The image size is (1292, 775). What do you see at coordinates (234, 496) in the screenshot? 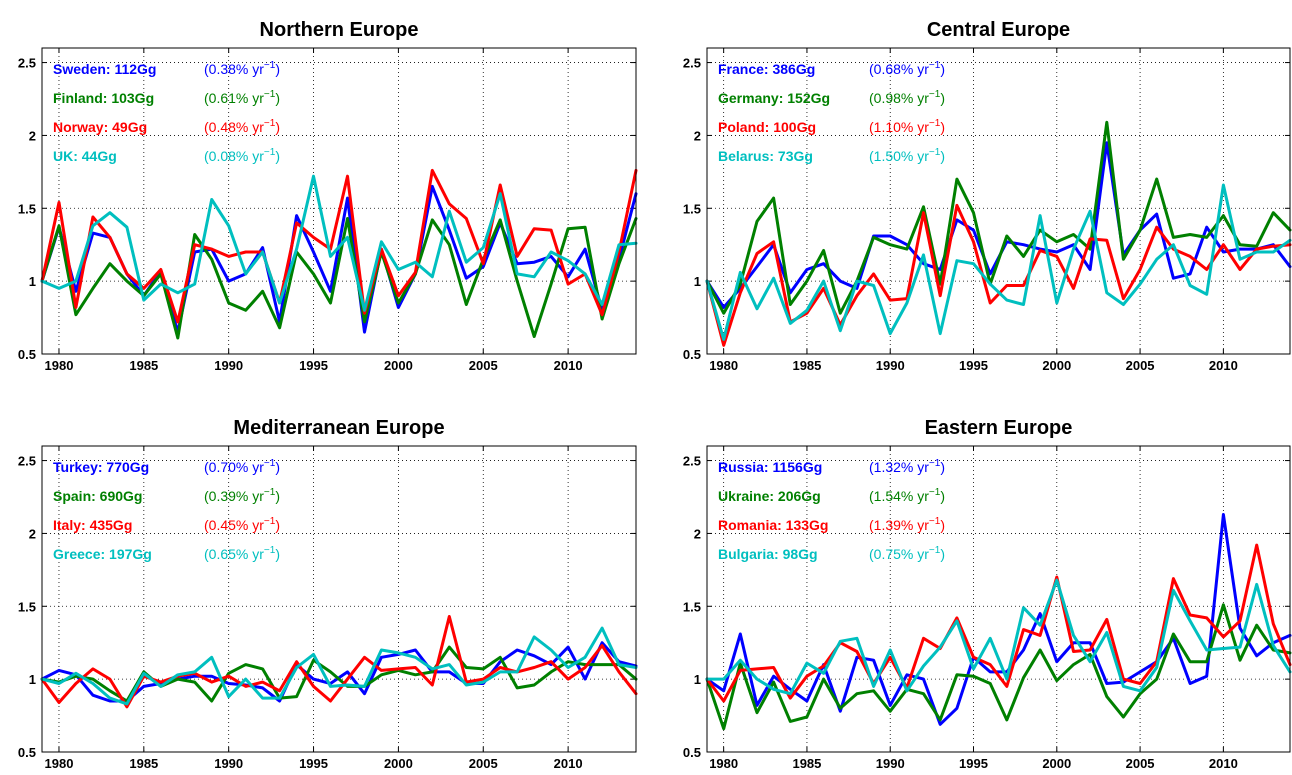
I see `annotation-rate-value: (0.39% yr` at bounding box center [234, 496].